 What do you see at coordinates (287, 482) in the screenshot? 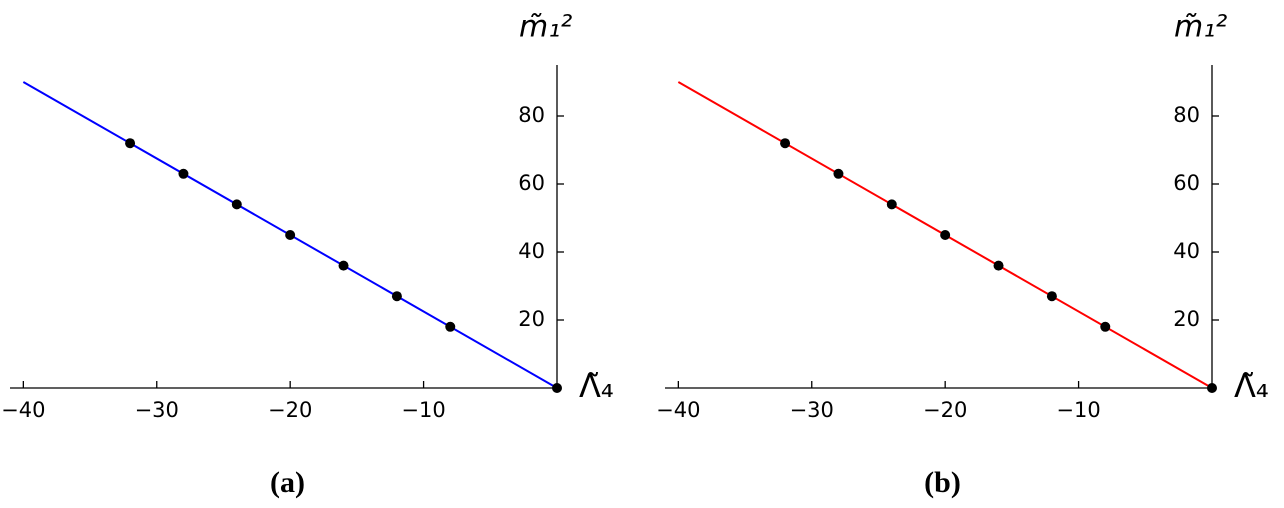
I see `caption: (a)` at bounding box center [287, 482].